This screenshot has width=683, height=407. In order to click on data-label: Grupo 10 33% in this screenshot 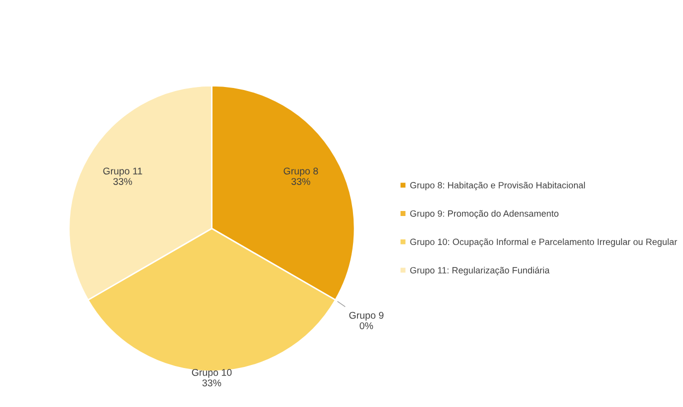, I will do `click(212, 377)`.